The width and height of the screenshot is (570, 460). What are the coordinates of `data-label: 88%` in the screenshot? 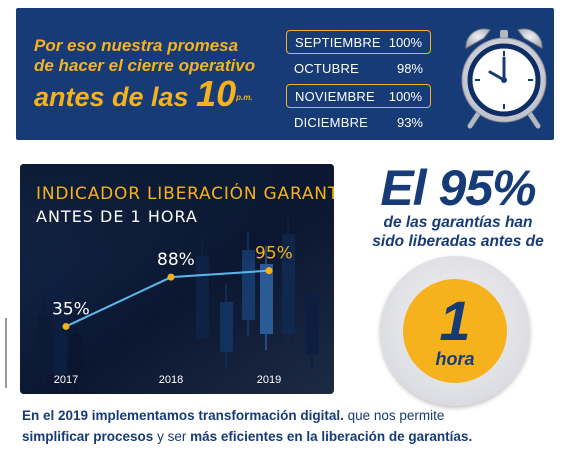 It's located at (176, 260).